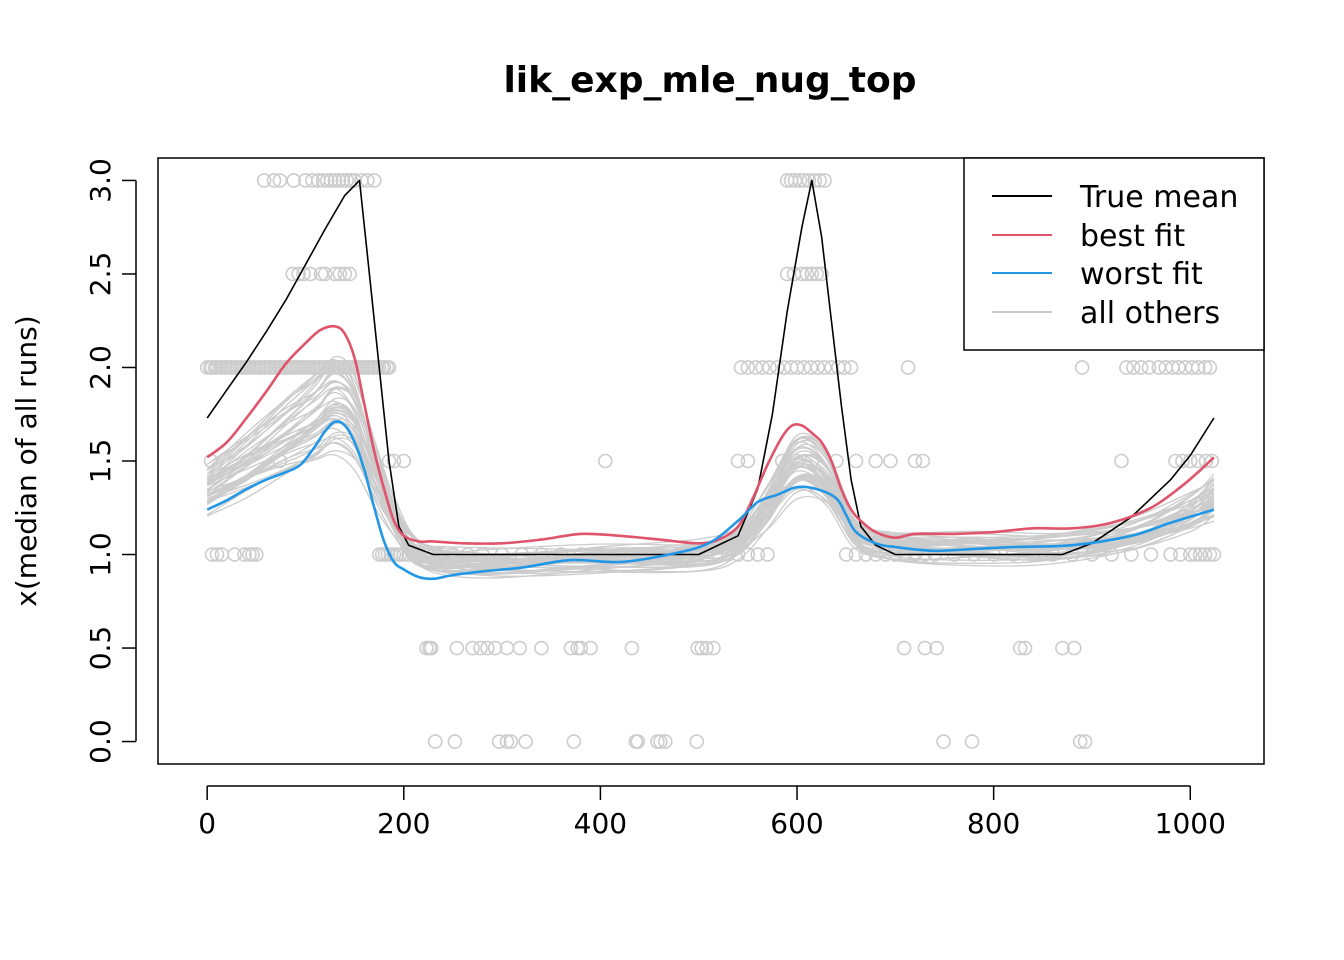 The width and height of the screenshot is (1344, 960). Describe the element at coordinates (100, 741) in the screenshot. I see `y-tick-label: 0.0` at that location.